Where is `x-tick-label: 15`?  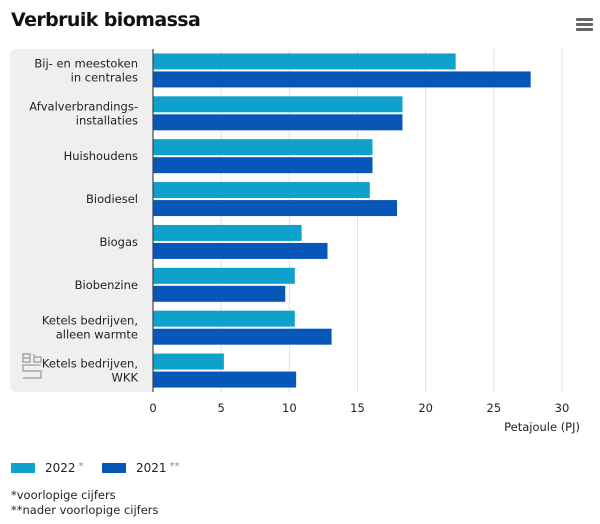 x-tick-label: 15 is located at coordinates (357, 408).